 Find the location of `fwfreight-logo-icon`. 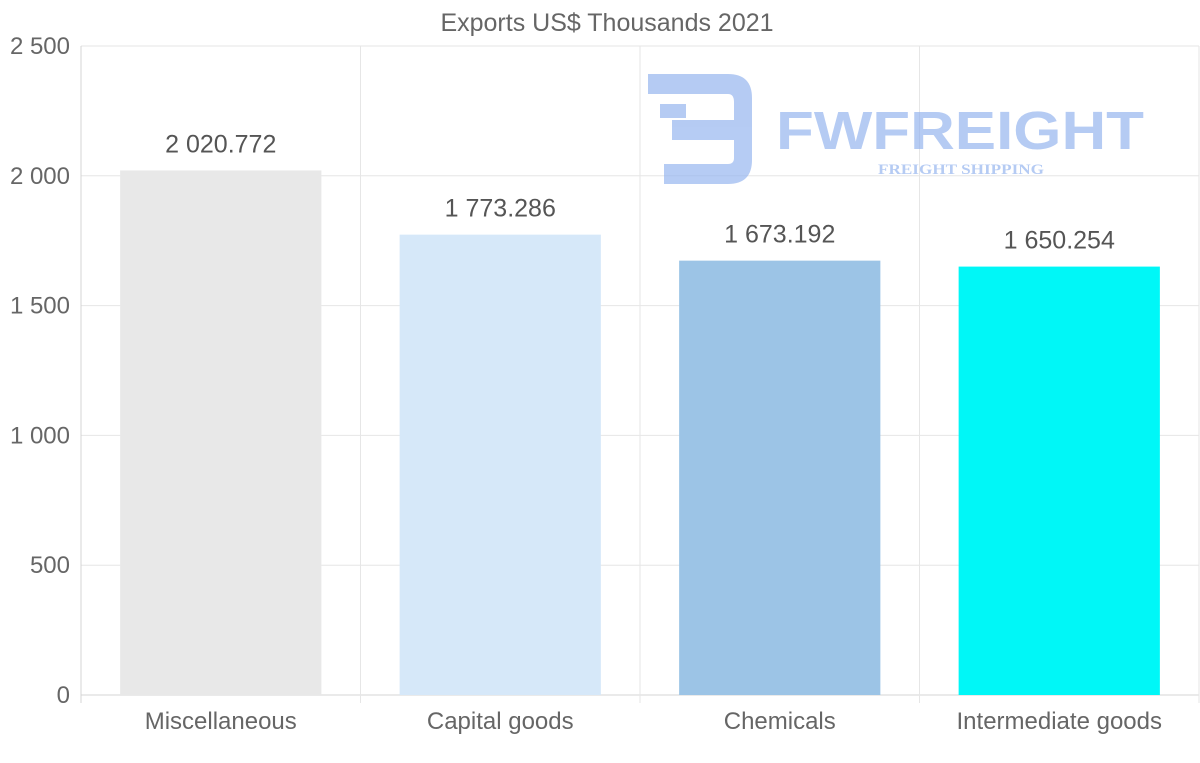

fwfreight-logo-icon is located at coordinates (700, 129).